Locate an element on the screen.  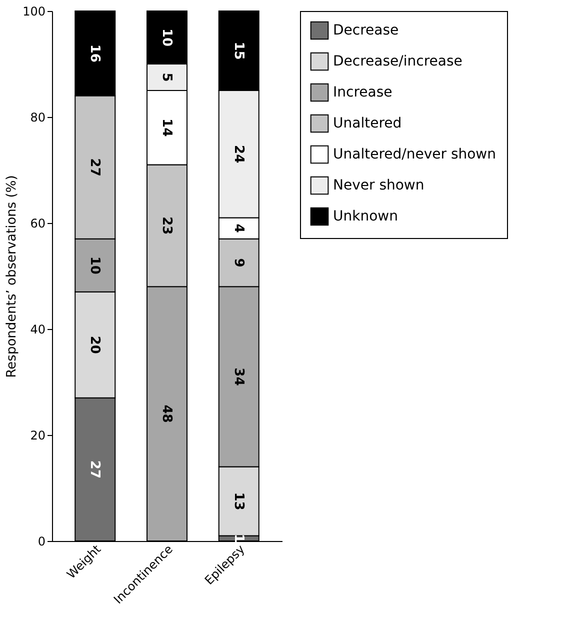
data-label: 9 is located at coordinates (238, 263).